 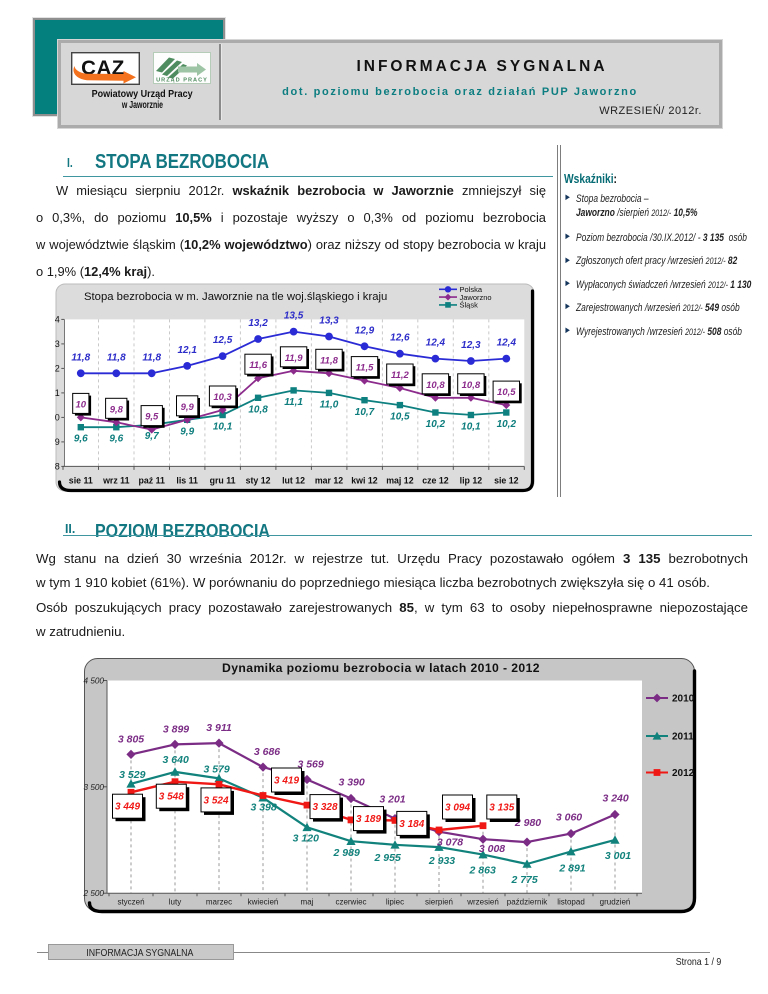 What do you see at coordinates (152, 417) in the screenshot?
I see `svg-text: 9,5` at bounding box center [152, 417].